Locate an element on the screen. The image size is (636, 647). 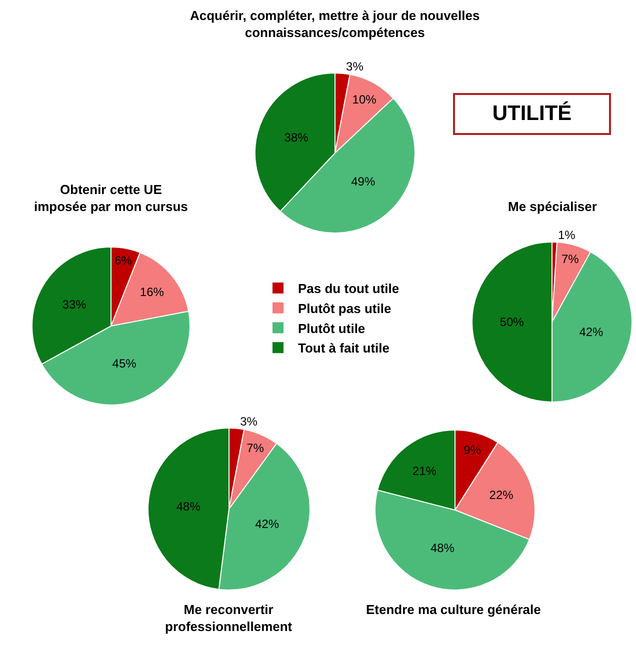
chart-title: Me spécialiser is located at coordinates (552, 206).